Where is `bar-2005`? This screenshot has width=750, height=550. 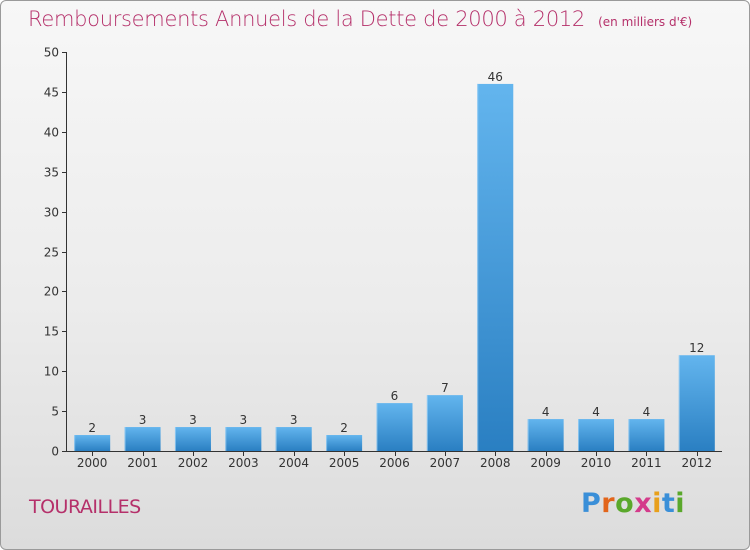 bar-2005 is located at coordinates (344, 443).